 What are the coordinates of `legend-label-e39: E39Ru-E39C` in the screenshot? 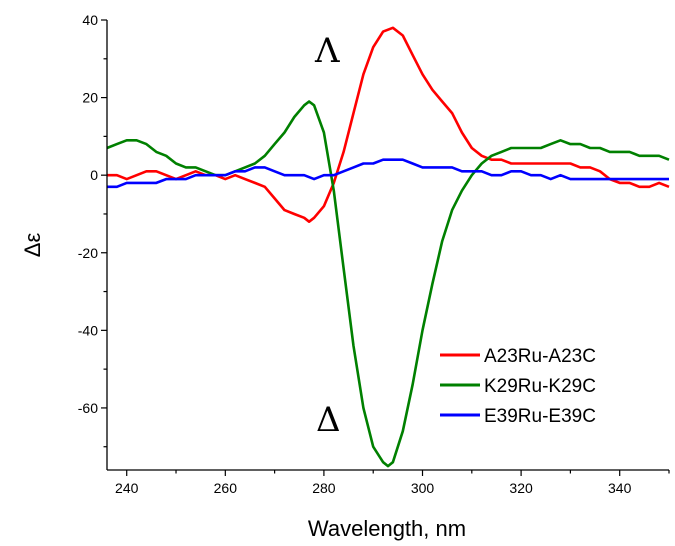 It's located at (540, 416).